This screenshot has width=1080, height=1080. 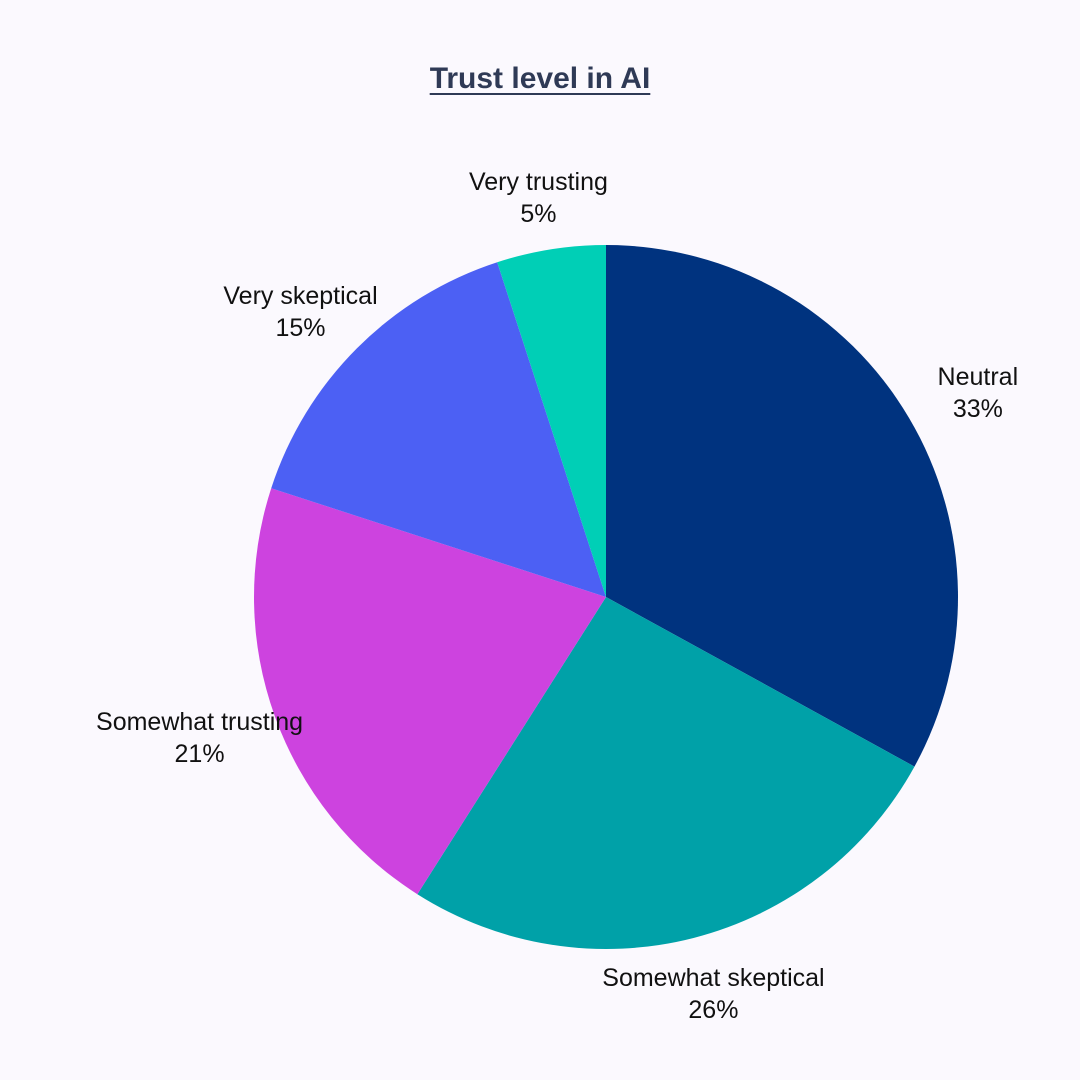 What do you see at coordinates (978, 393) in the screenshot?
I see `slice-label-neutral: Neutral 33%` at bounding box center [978, 393].